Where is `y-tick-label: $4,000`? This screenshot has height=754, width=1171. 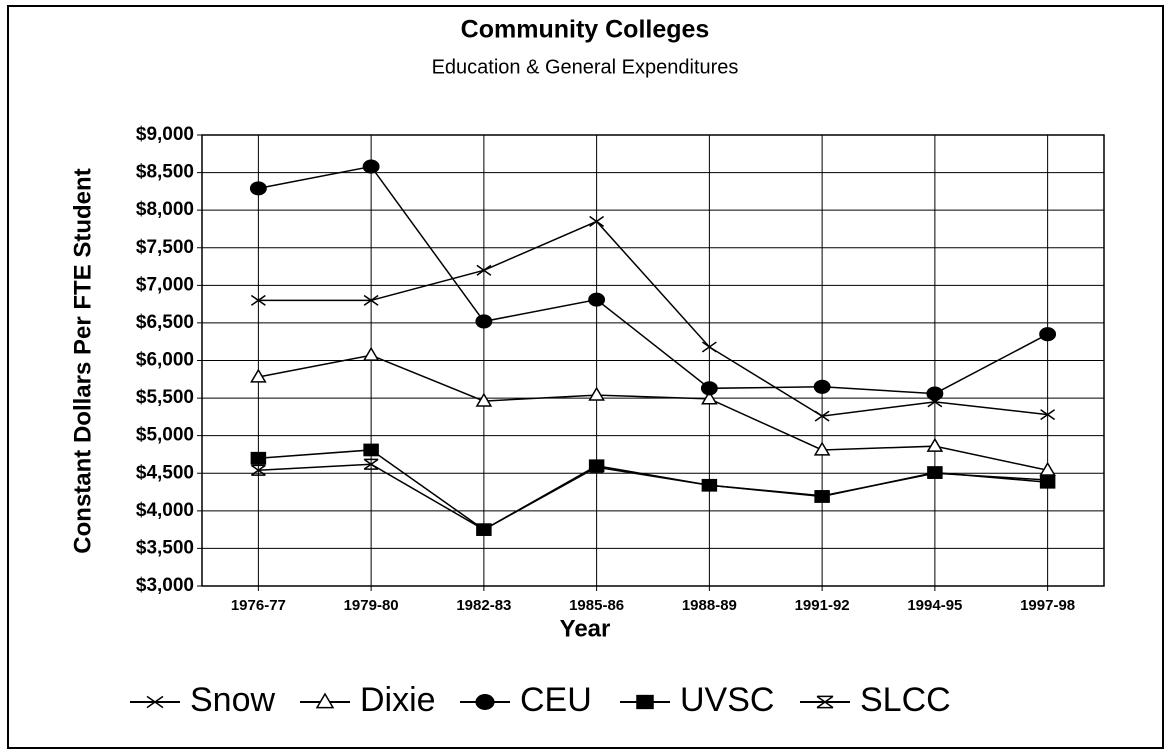 y-tick-label: $4,000 is located at coordinates (165, 510).